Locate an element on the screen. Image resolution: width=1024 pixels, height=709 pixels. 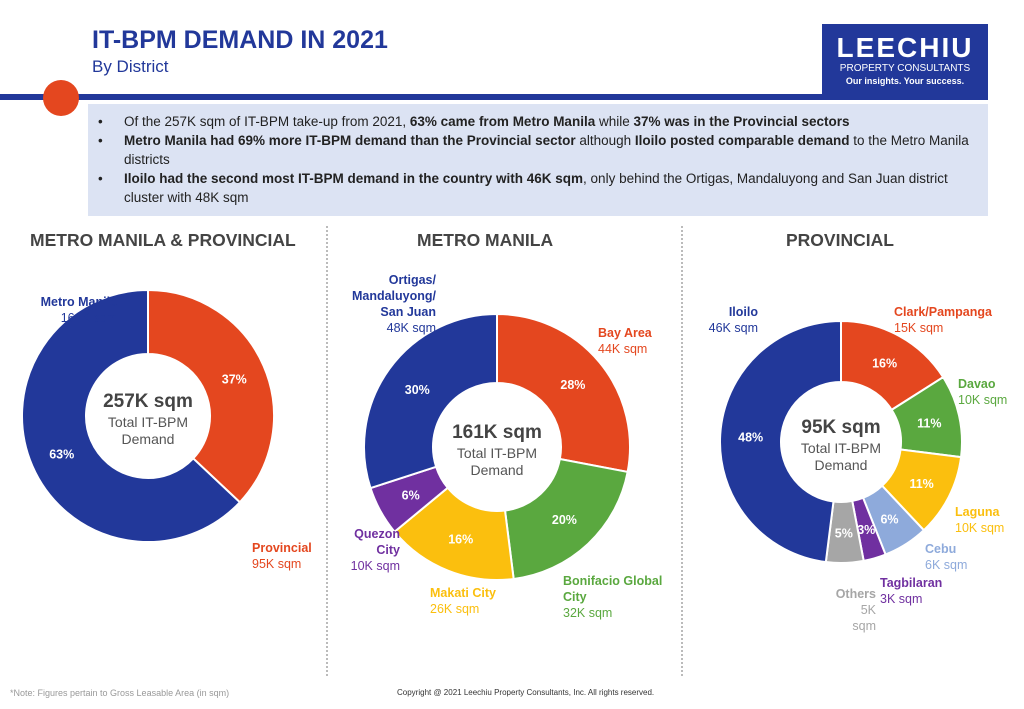
header-rule is located at coordinates (494, 97).